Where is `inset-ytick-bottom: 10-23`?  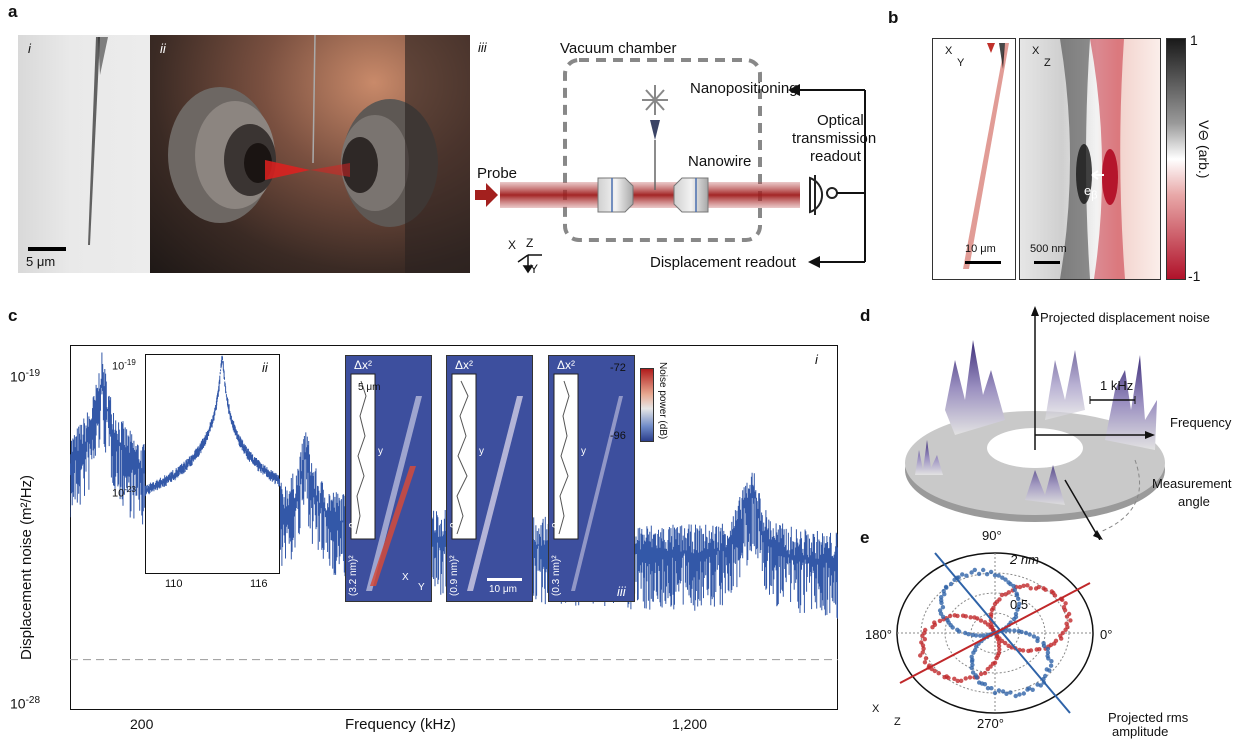
inset-ytick-bottom: 10-23 is located at coordinates (124, 492).